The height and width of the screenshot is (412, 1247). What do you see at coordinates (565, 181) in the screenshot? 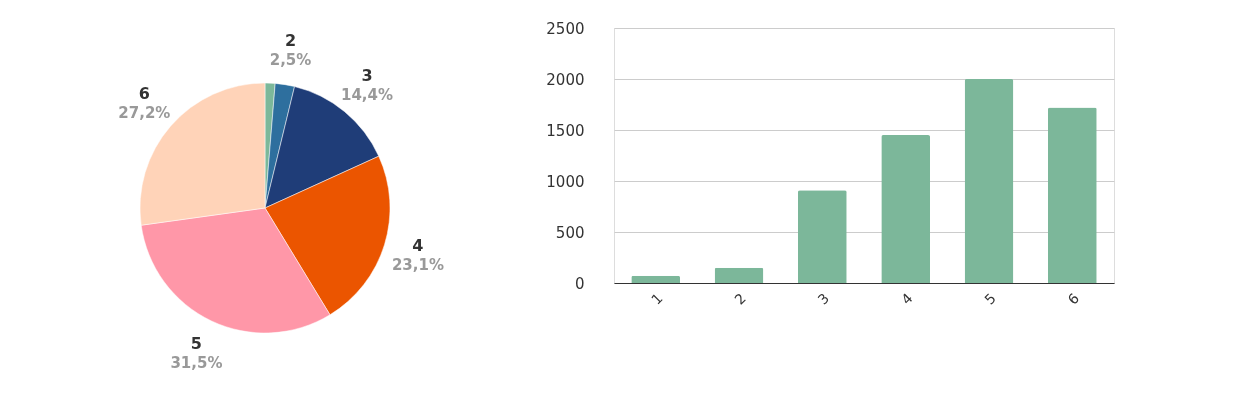
I see `y-tick-label: 1000` at bounding box center [565, 181].